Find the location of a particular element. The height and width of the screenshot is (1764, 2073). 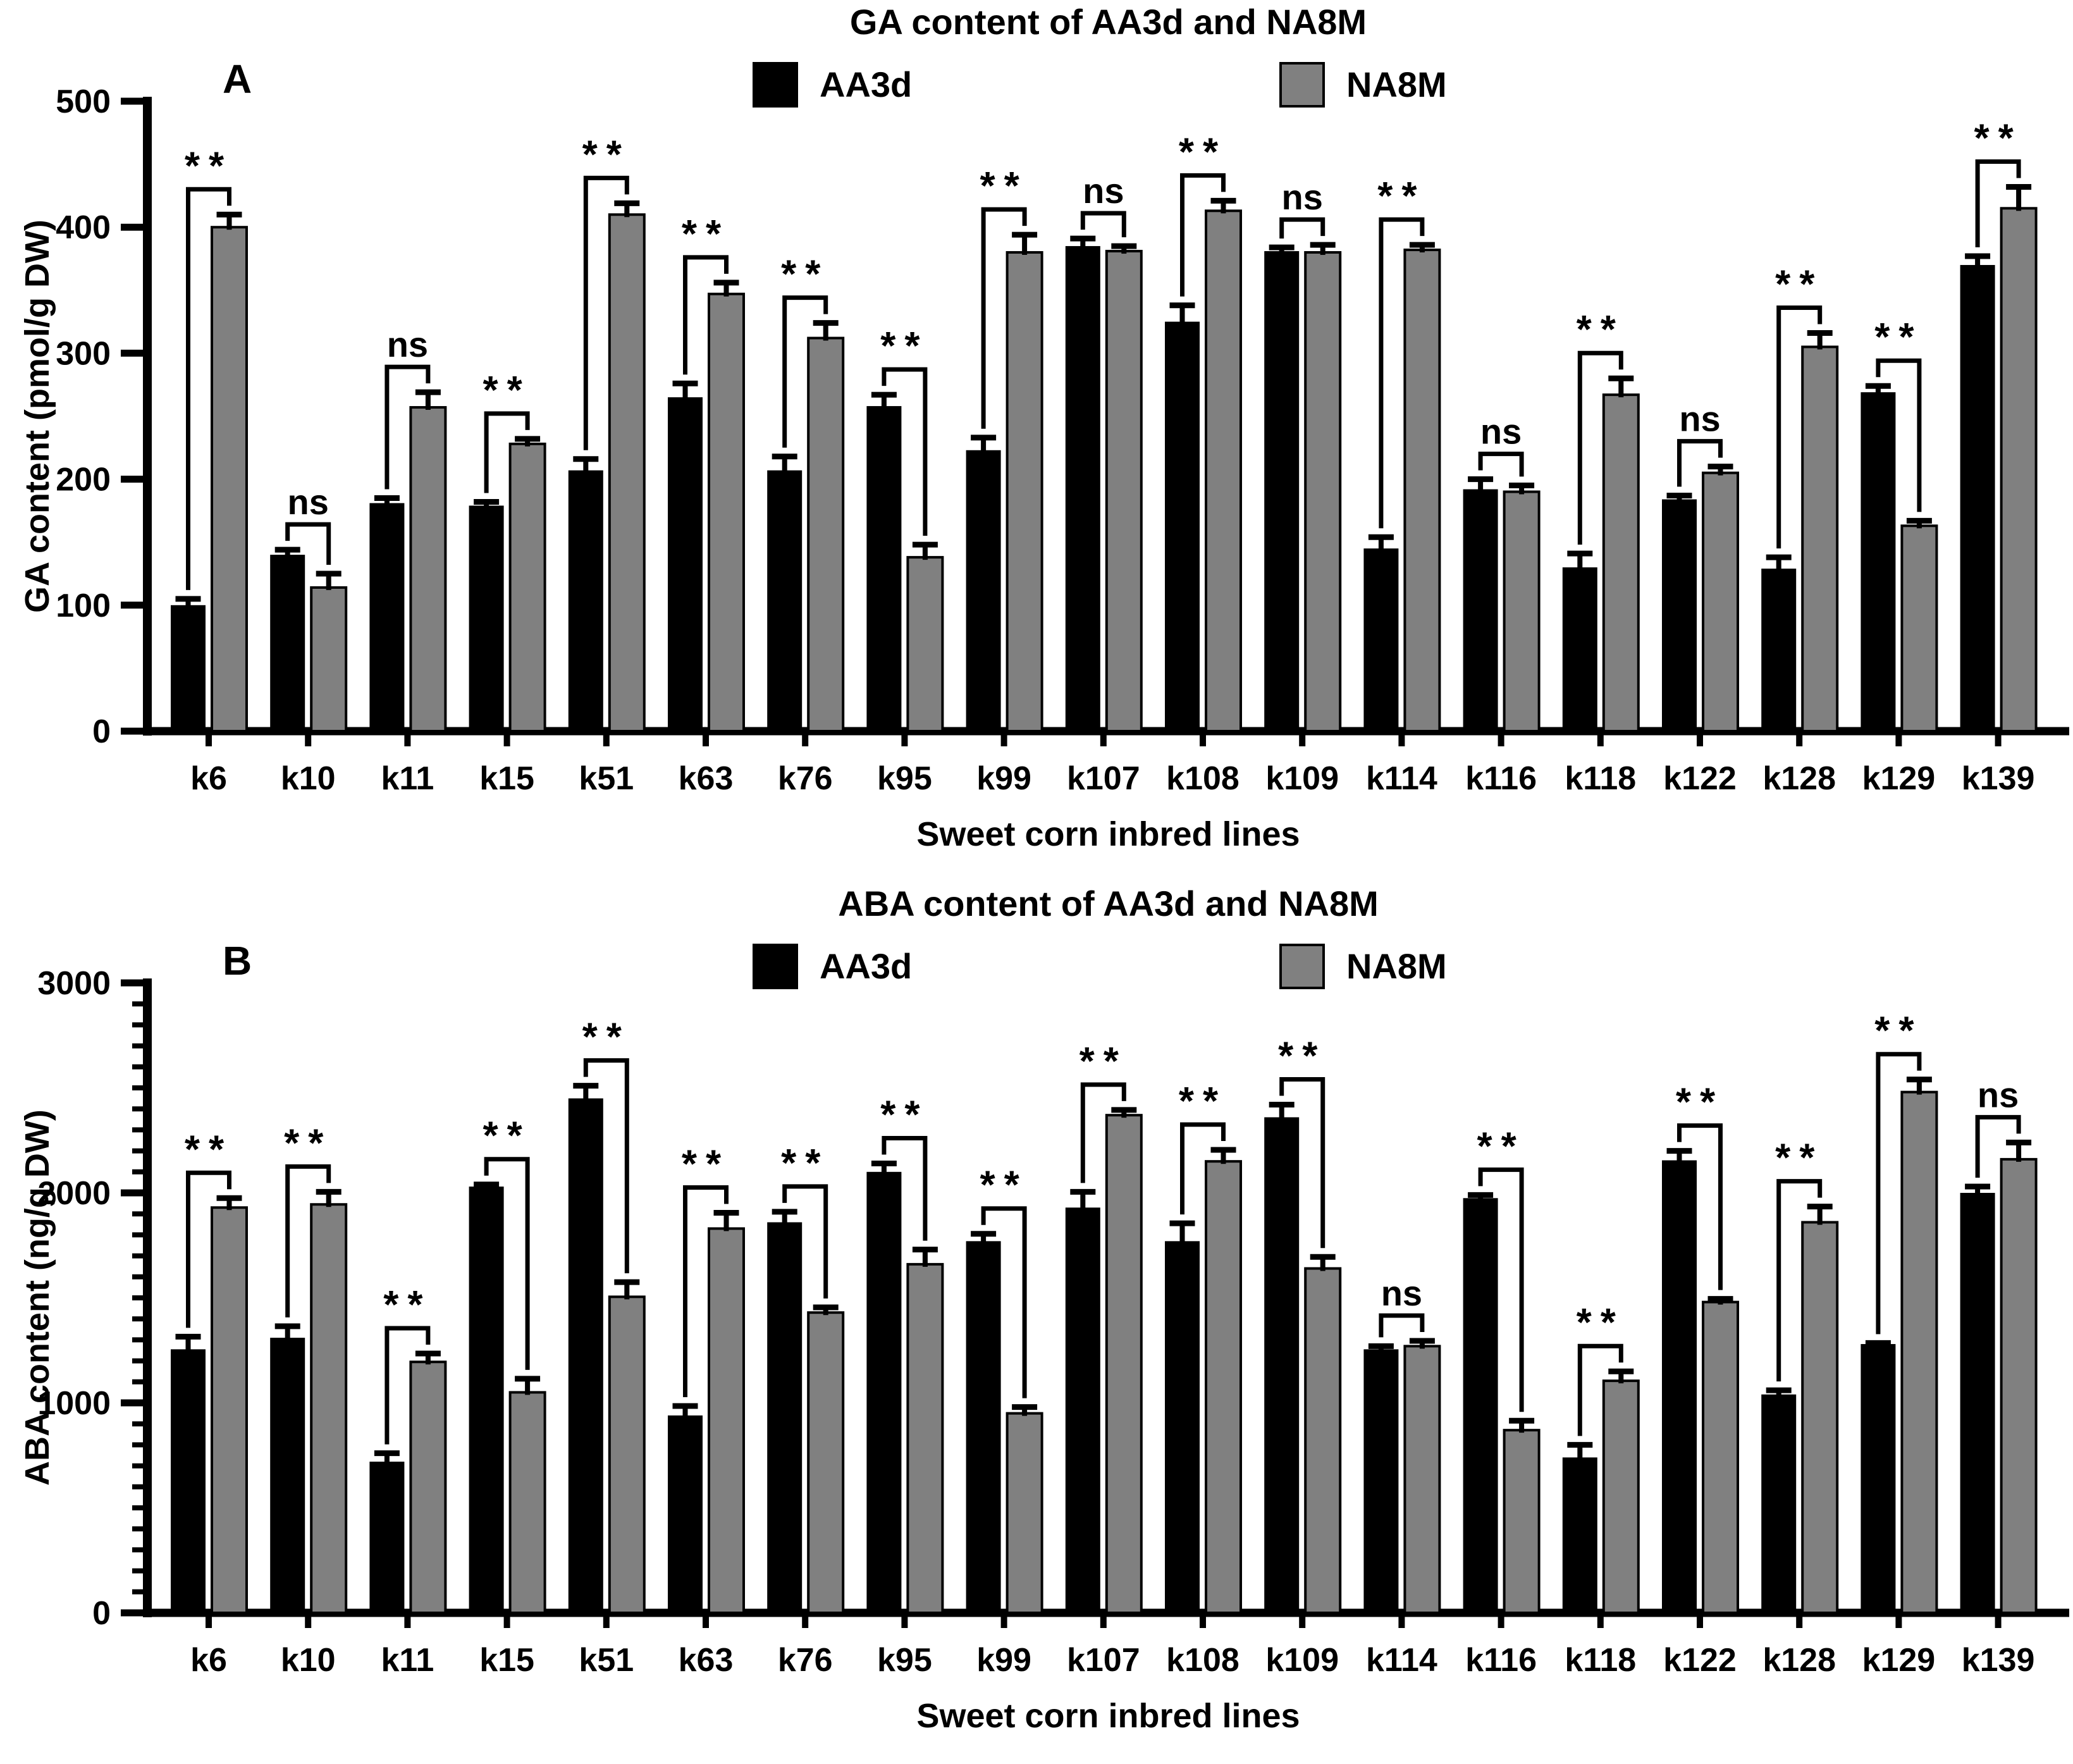

sig-label-k63: ** is located at coordinates (706, 1165).